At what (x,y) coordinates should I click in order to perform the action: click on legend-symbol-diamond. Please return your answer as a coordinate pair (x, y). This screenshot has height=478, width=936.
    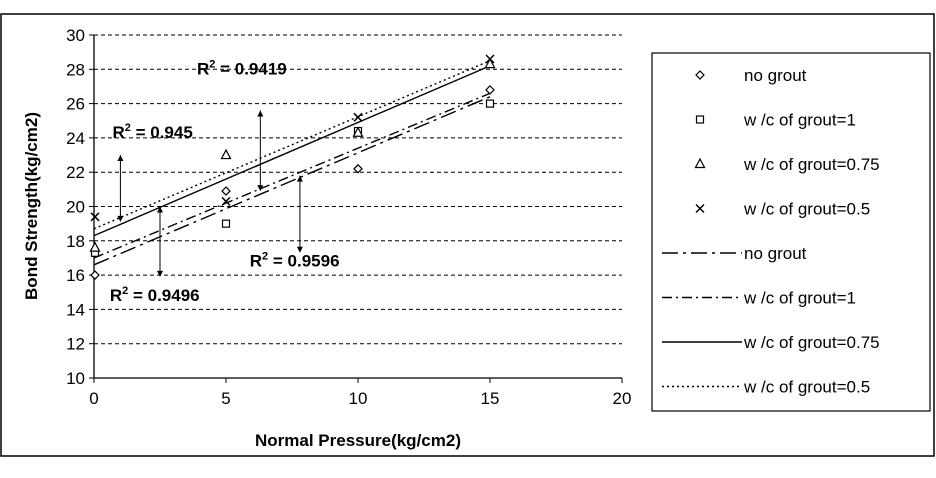
    Looking at the image, I should click on (700, 75).